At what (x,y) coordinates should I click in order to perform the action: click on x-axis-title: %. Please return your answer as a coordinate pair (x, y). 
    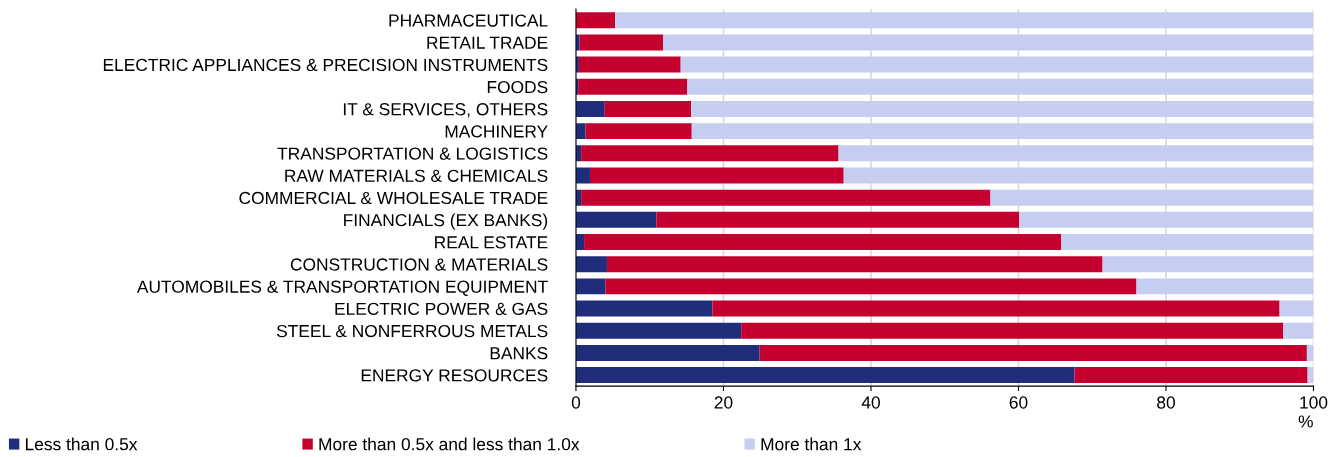
    Looking at the image, I should click on (1305, 421).